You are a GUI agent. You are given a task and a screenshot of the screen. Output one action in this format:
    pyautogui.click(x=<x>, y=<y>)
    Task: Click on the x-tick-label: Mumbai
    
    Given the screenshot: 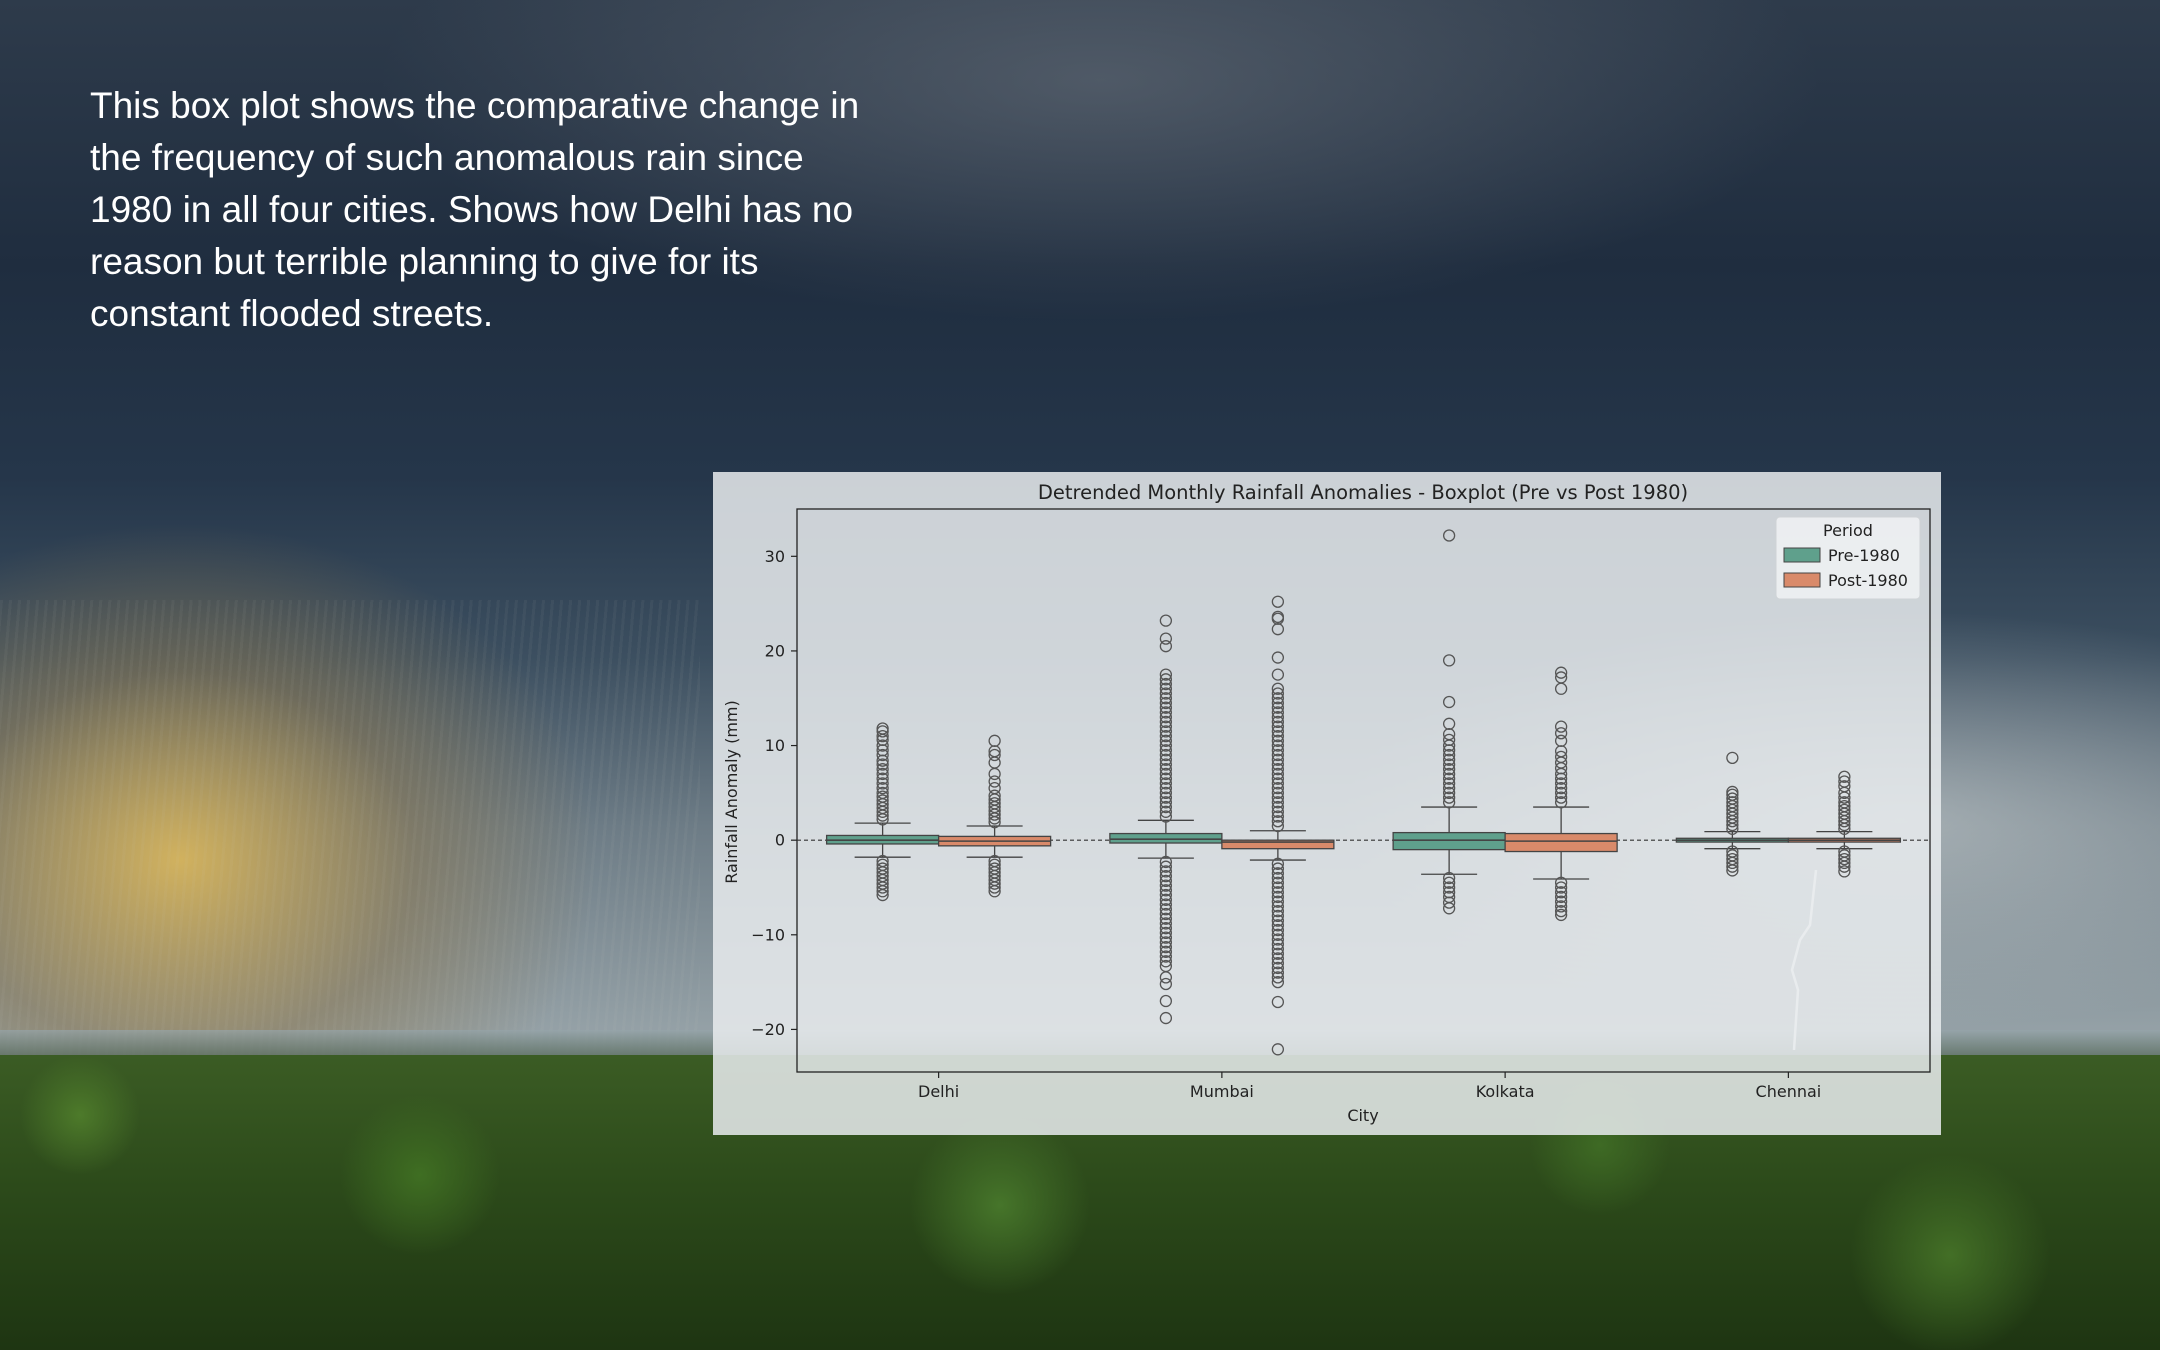 What is the action you would take?
    pyautogui.click(x=1222, y=1091)
    